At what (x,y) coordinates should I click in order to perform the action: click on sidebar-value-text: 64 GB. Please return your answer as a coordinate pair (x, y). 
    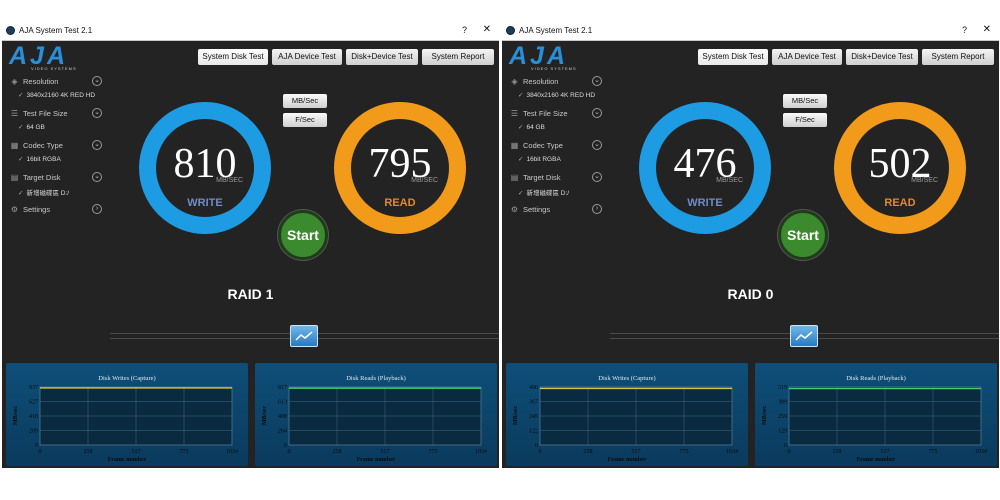
    Looking at the image, I should click on (35, 127).